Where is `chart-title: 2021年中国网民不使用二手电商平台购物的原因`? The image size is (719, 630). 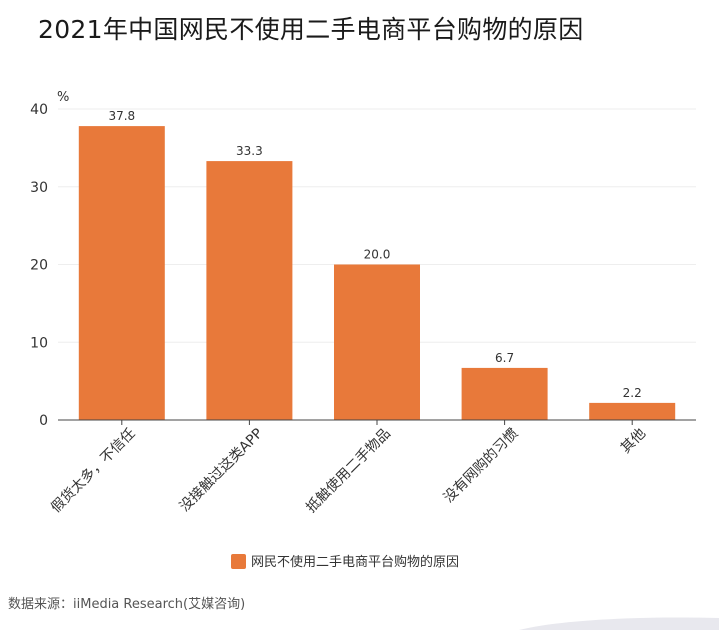
chart-title: 2021年中国网民不使用二手电商平台购物的原因 is located at coordinates (311, 29).